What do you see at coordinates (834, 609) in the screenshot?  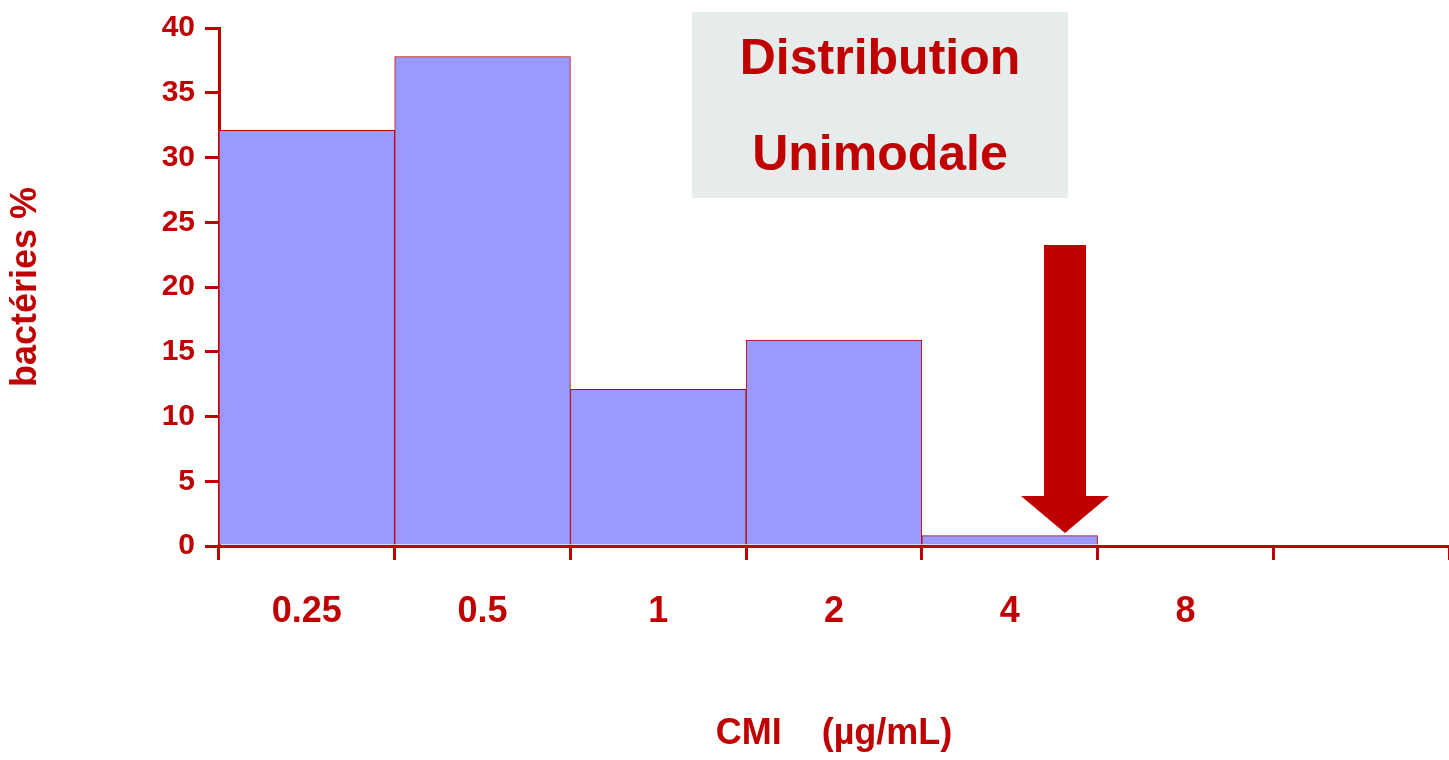 I see `x-tick-label: 2` at bounding box center [834, 609].